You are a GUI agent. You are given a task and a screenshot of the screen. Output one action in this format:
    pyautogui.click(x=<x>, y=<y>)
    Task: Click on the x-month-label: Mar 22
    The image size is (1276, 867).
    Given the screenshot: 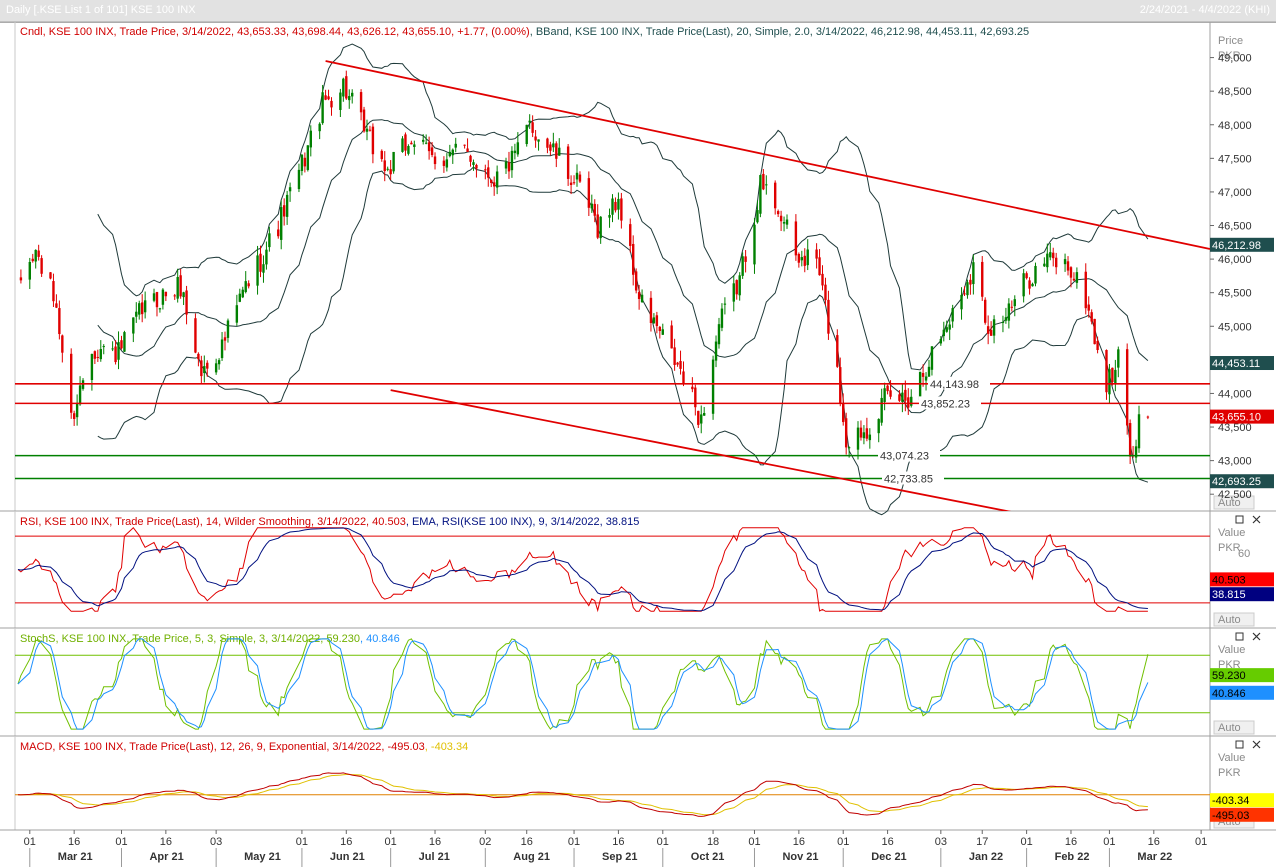 What is the action you would take?
    pyautogui.click(x=1154, y=857)
    